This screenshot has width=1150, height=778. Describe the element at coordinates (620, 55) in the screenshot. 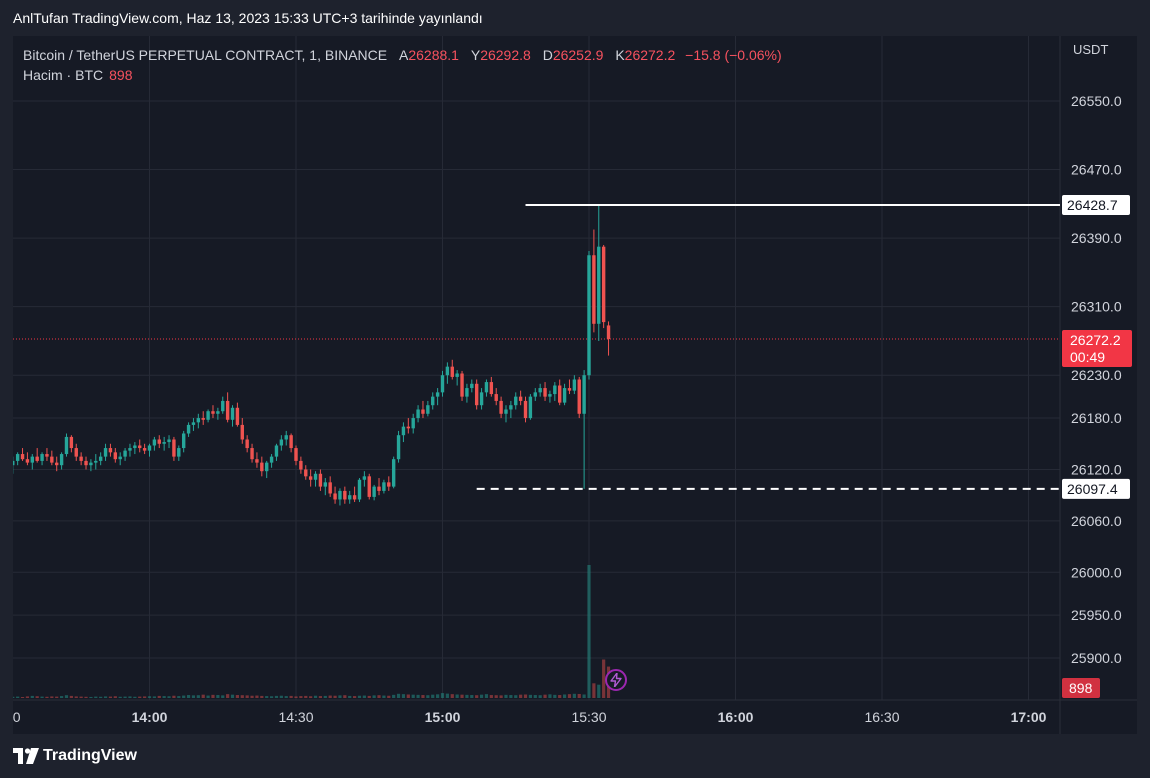

I see `legend-close-label: K` at that location.